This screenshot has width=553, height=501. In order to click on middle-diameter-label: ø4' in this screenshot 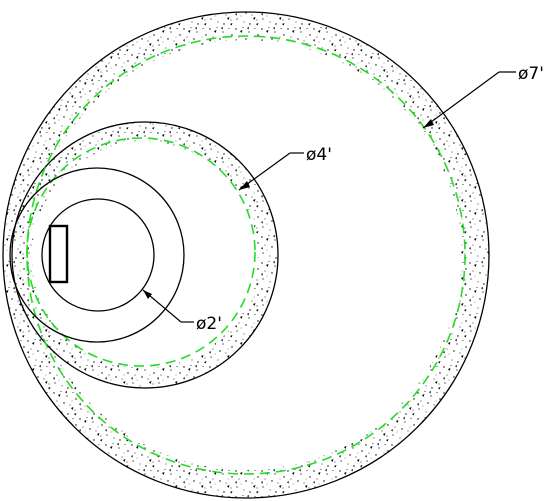, I will do `click(319, 155)`.